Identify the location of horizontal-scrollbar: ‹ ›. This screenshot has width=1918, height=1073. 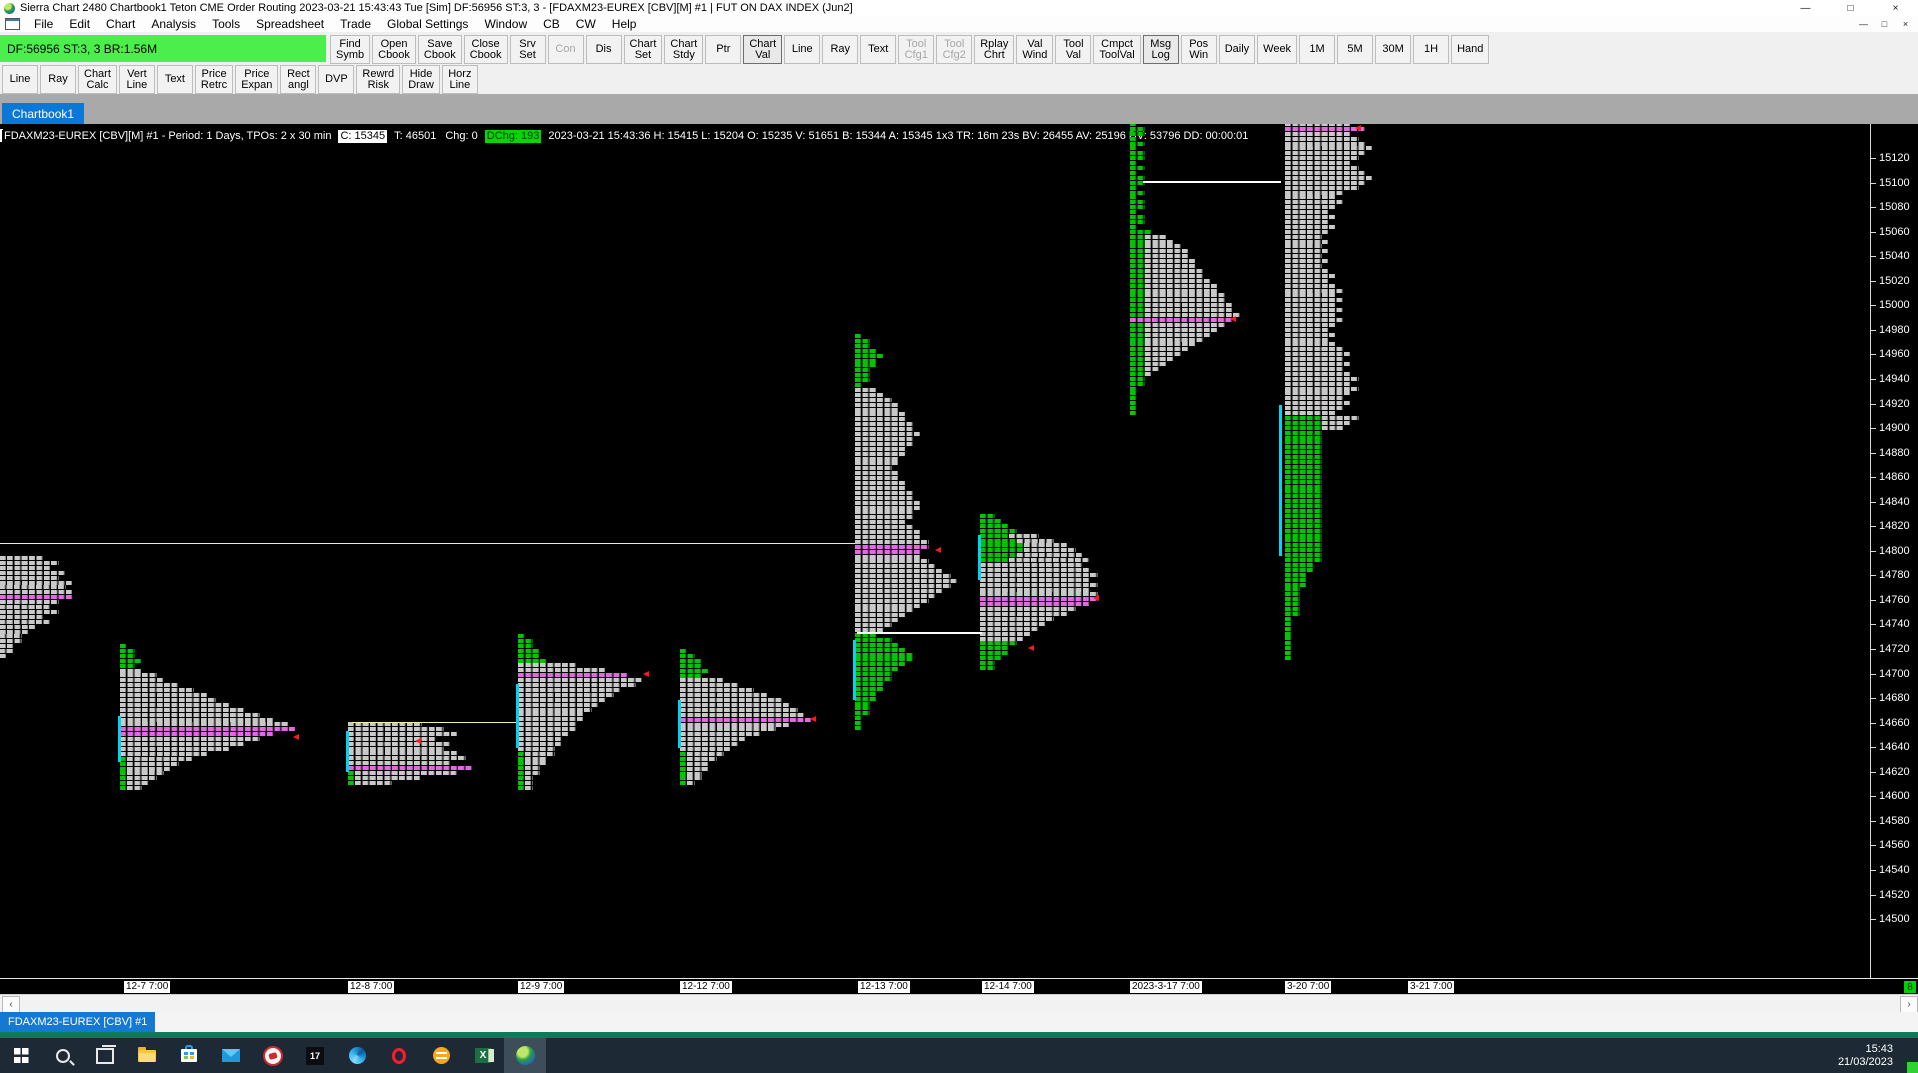
(959, 1003).